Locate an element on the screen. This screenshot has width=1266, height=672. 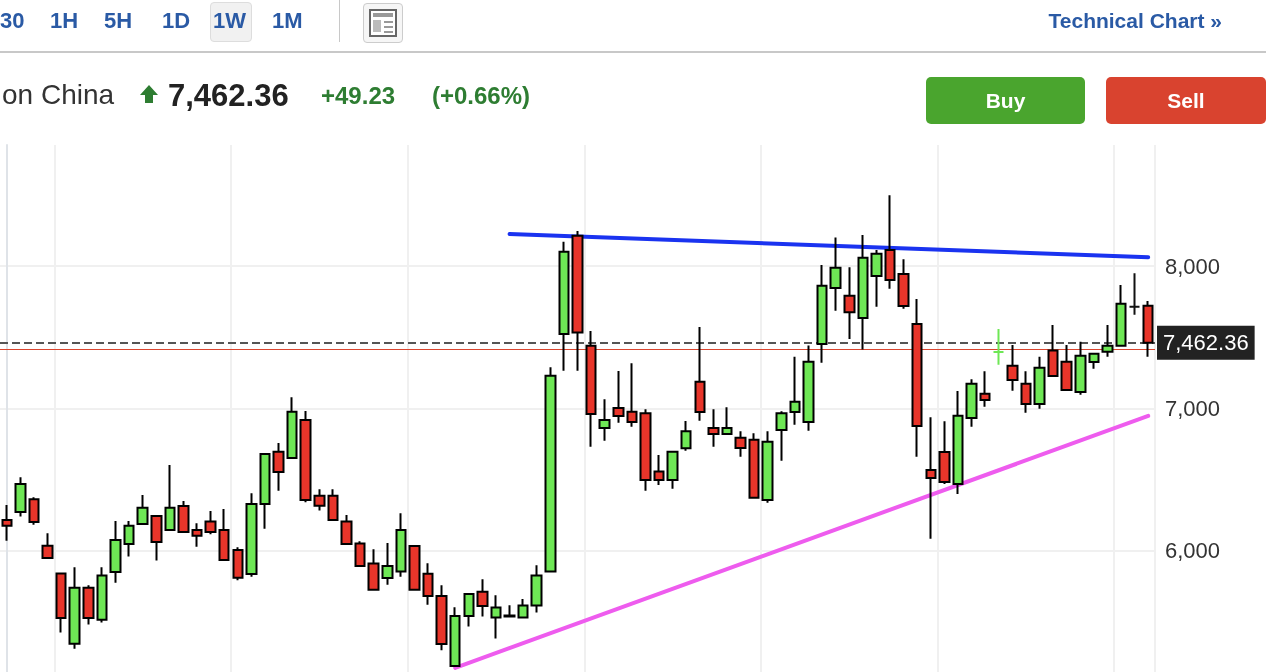
text: (+0.66%) is located at coordinates (481, 96).